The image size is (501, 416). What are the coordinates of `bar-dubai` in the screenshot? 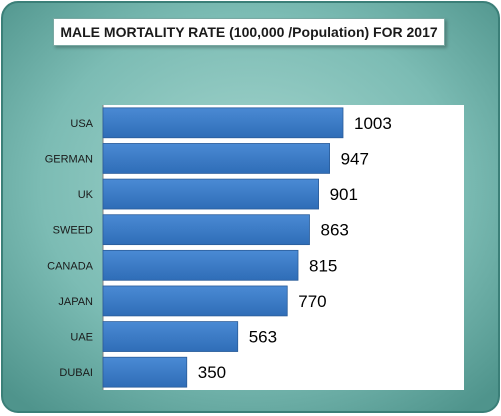 It's located at (145, 372).